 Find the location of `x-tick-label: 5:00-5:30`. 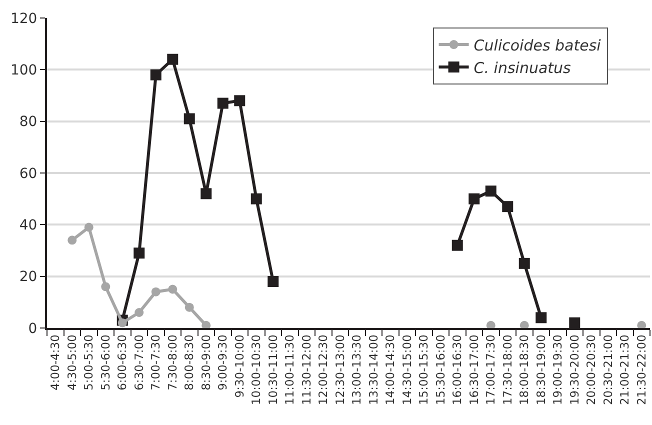

x-tick-label: 5:00-5:30 is located at coordinates (89, 362).